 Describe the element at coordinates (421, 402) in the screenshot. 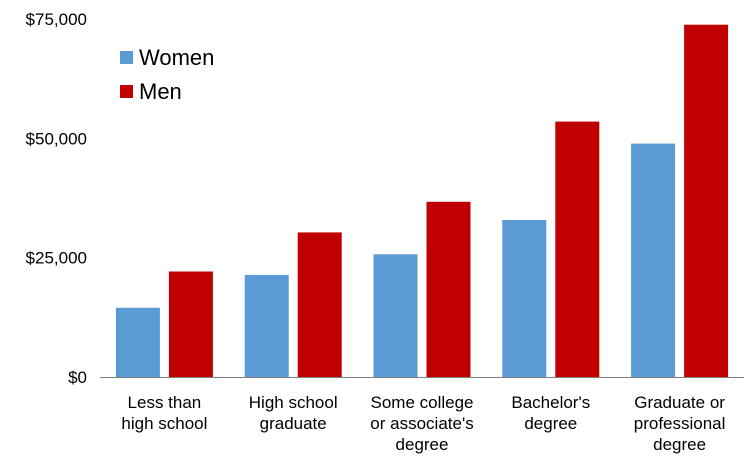

I see `x-category-label-line: Some college` at that location.